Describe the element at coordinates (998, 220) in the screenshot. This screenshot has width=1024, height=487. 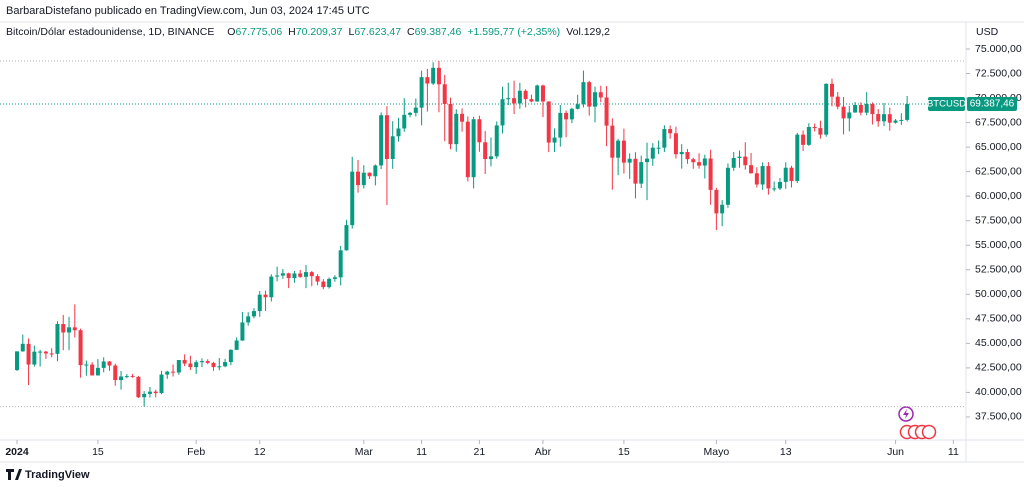
I see `y-tick-label: 57.500,00` at that location.